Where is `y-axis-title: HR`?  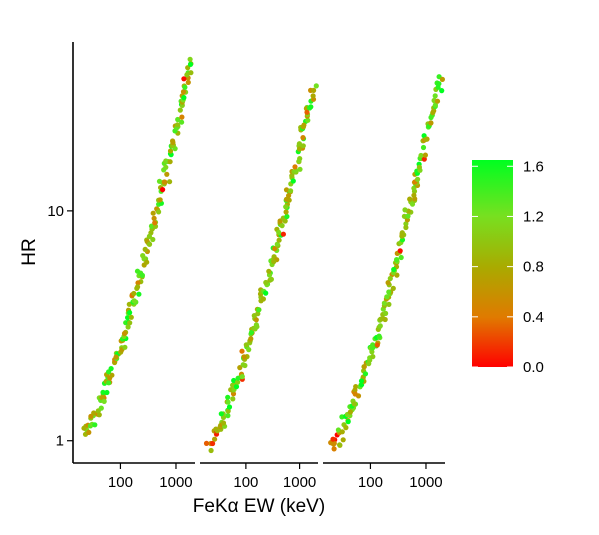
y-axis-title: HR is located at coordinates (29, 251).